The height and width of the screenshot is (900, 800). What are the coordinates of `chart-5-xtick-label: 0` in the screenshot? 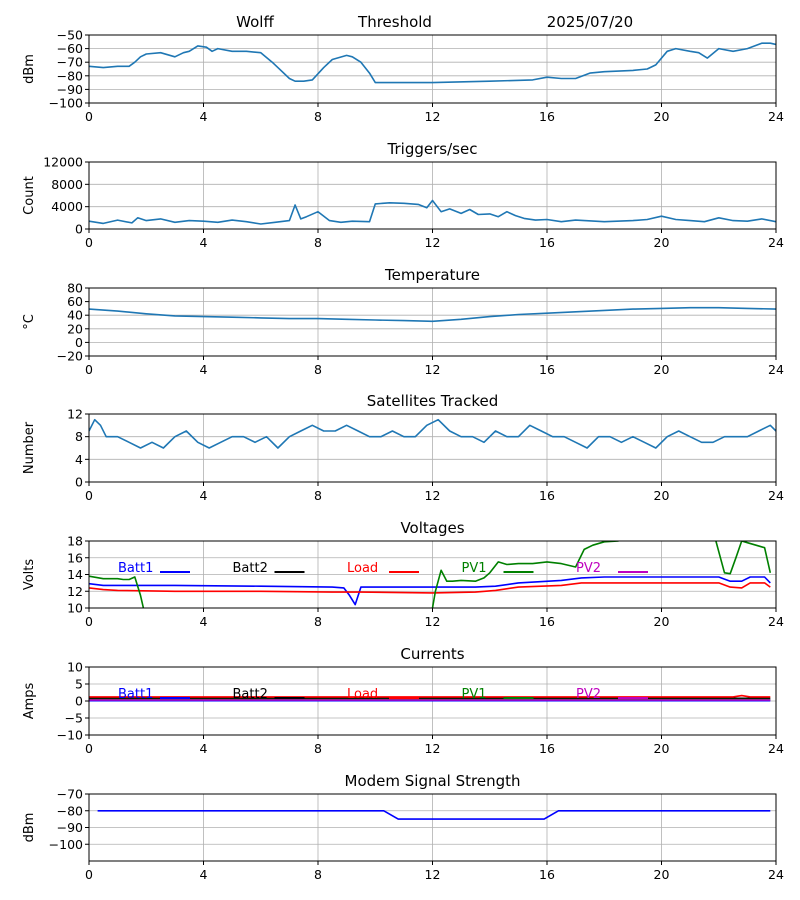 It's located at (89, 748).